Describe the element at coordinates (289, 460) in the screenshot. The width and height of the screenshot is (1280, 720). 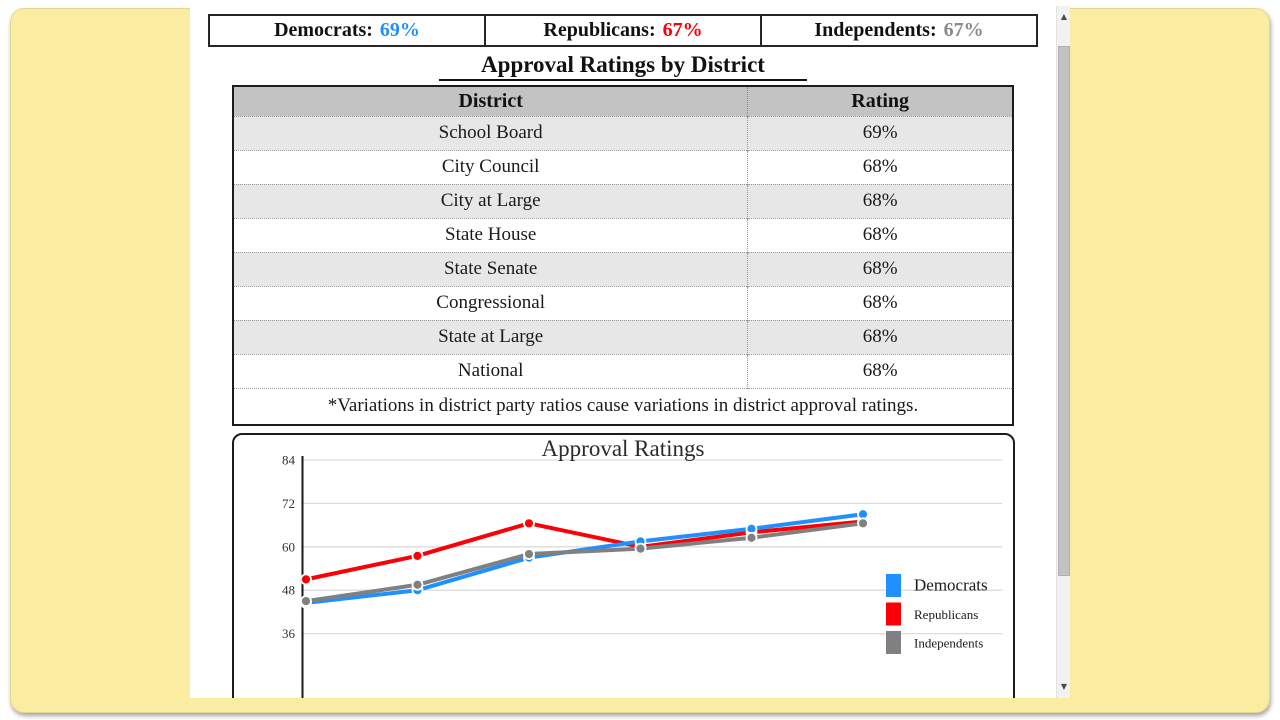
I see `y-tick-label: 84` at that location.